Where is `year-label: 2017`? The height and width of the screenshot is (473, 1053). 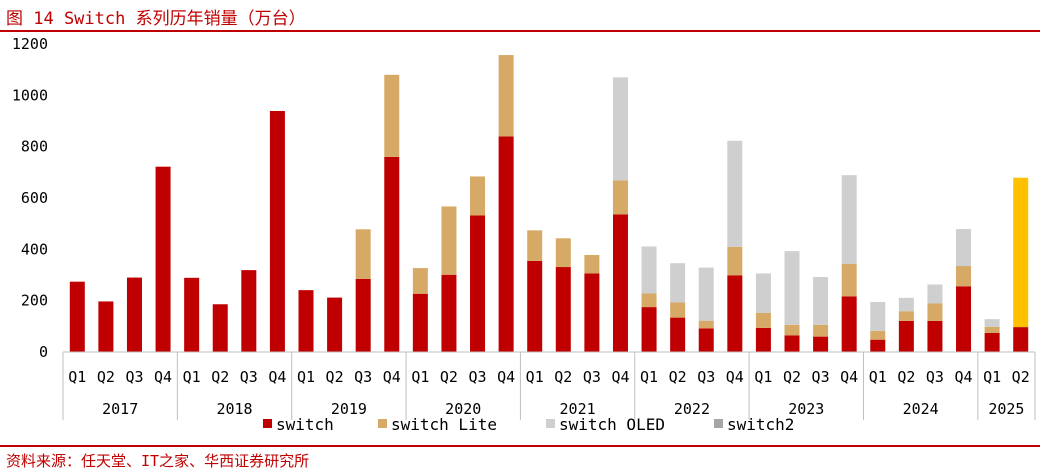
year-label: 2017 is located at coordinates (120, 409).